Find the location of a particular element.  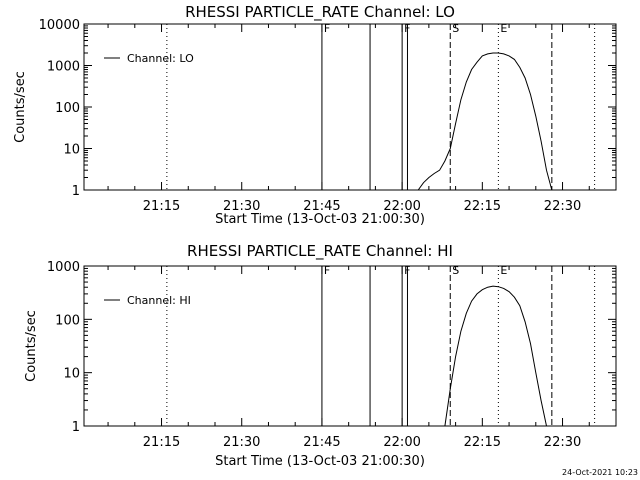

legend-label: Channel: HI is located at coordinates (159, 300).